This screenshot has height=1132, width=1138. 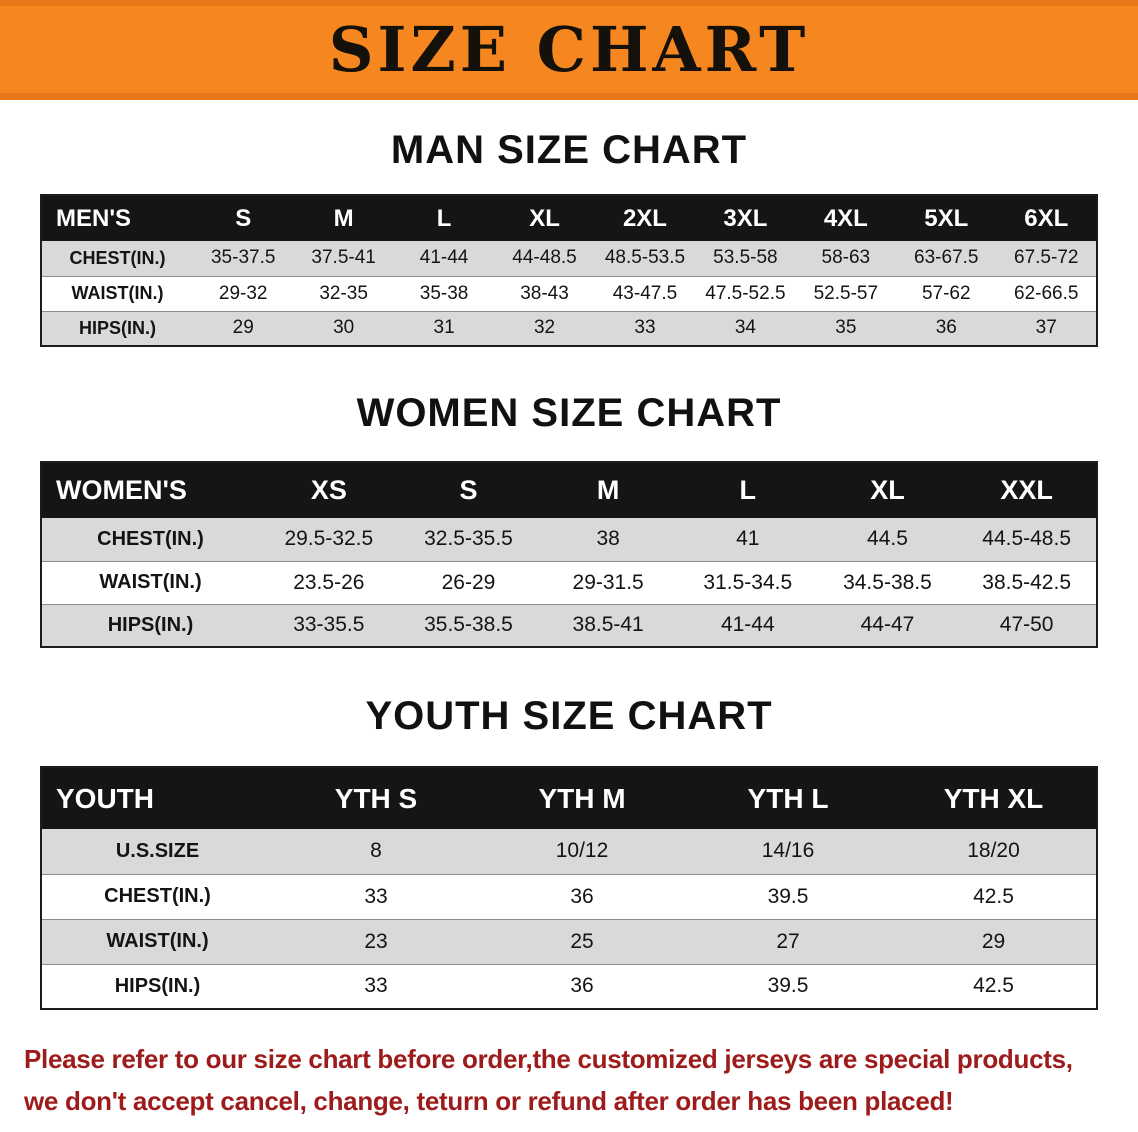 I want to click on value-cell: 38-43, so click(x=544, y=294).